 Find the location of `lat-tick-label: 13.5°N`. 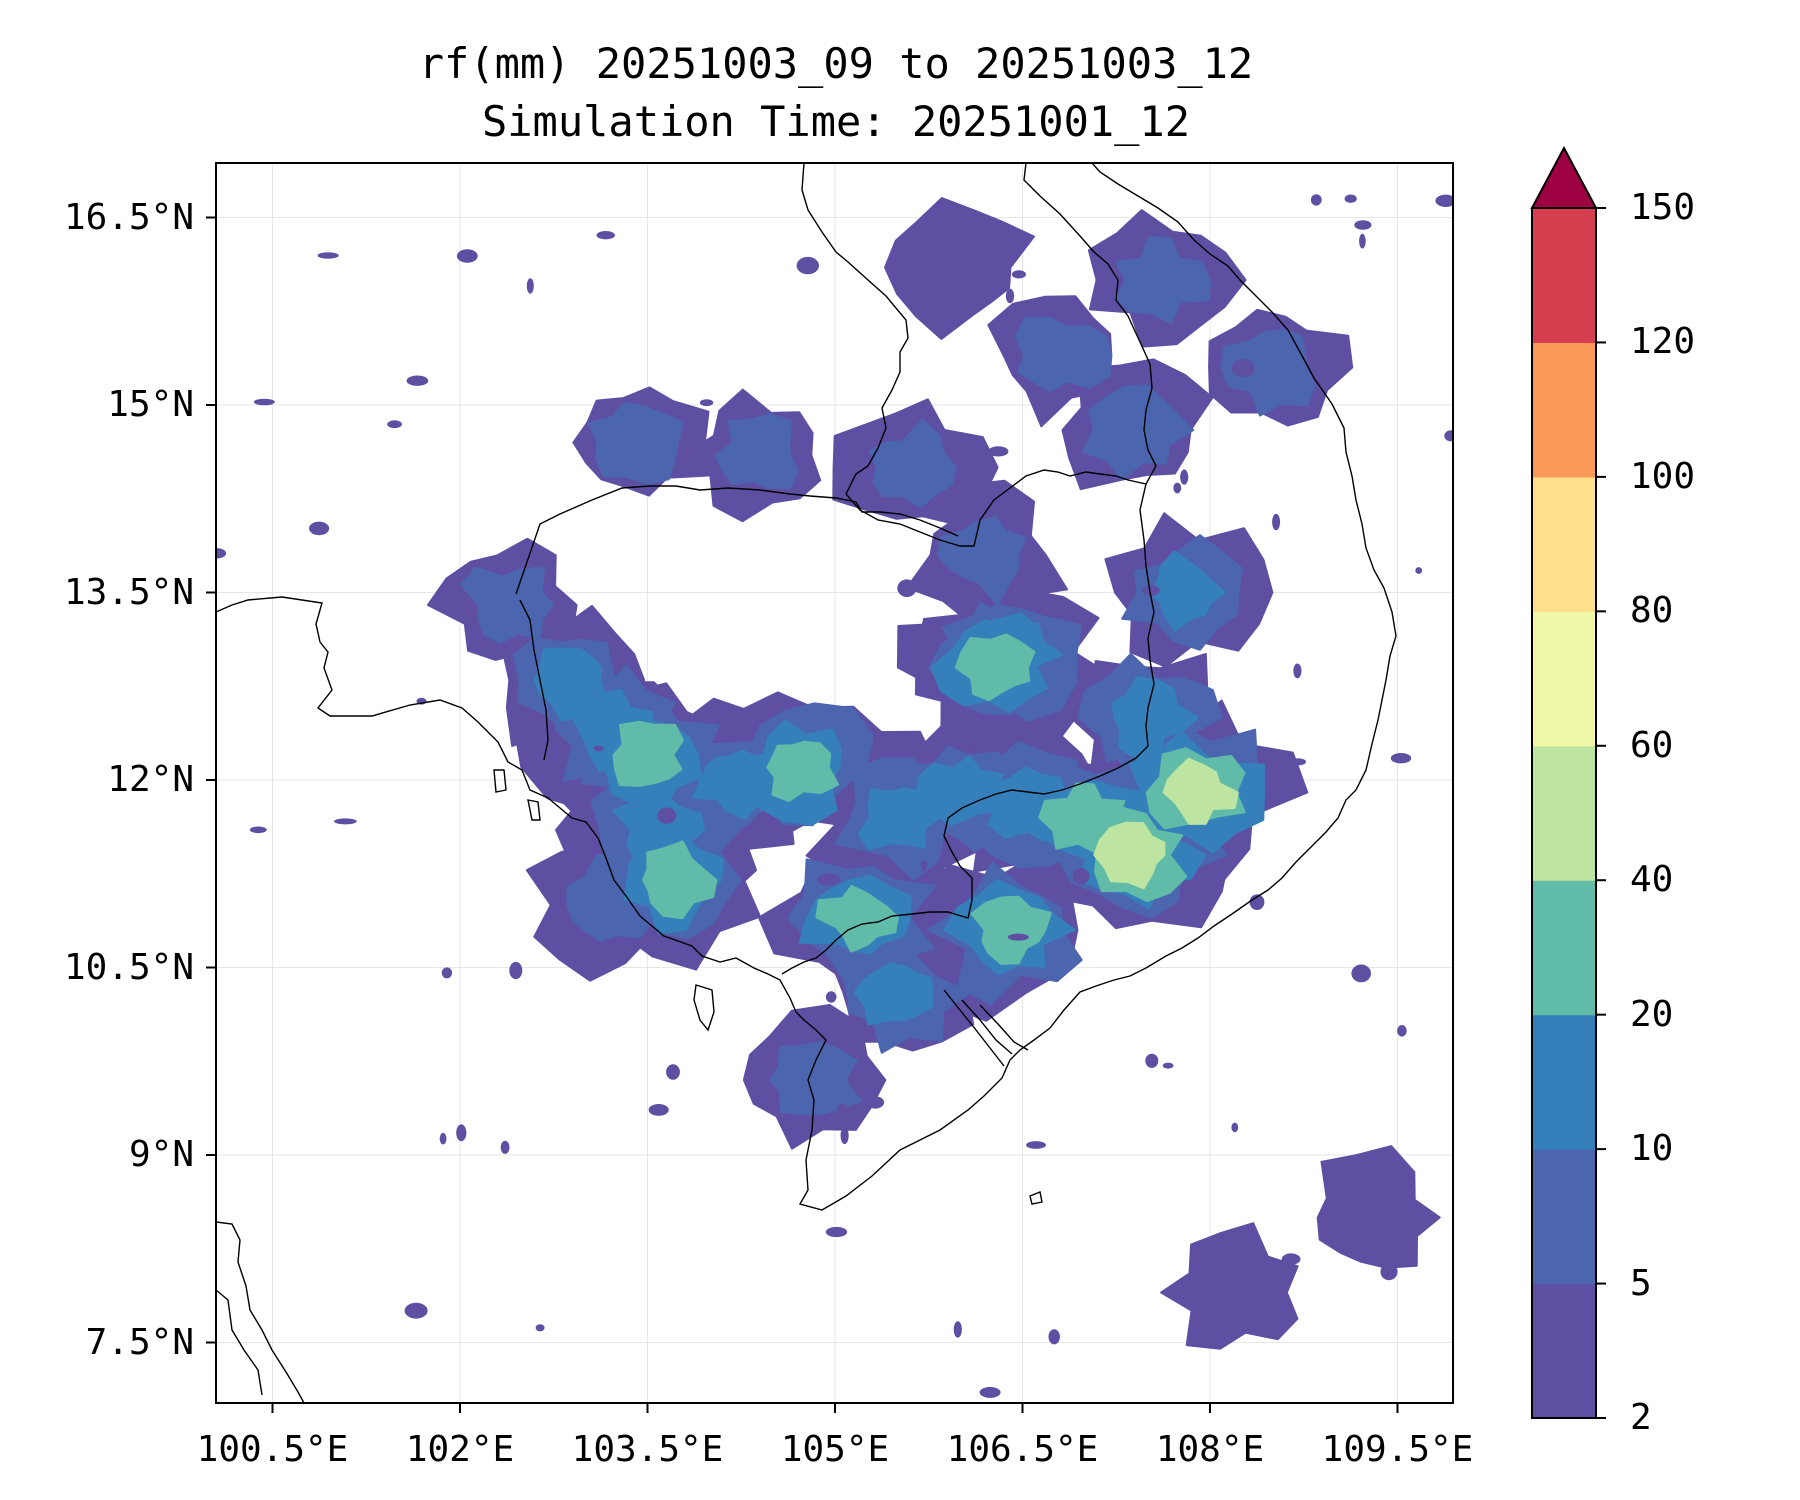

lat-tick-label: 13.5°N is located at coordinates (128, 592).